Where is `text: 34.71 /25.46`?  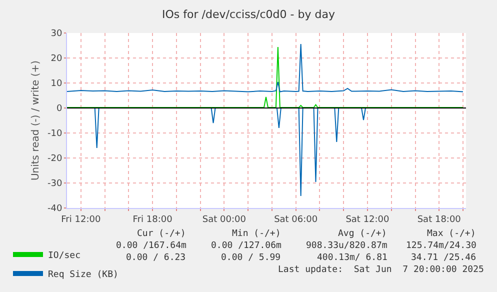
text: 34.71 /25.46 is located at coordinates (443, 258).